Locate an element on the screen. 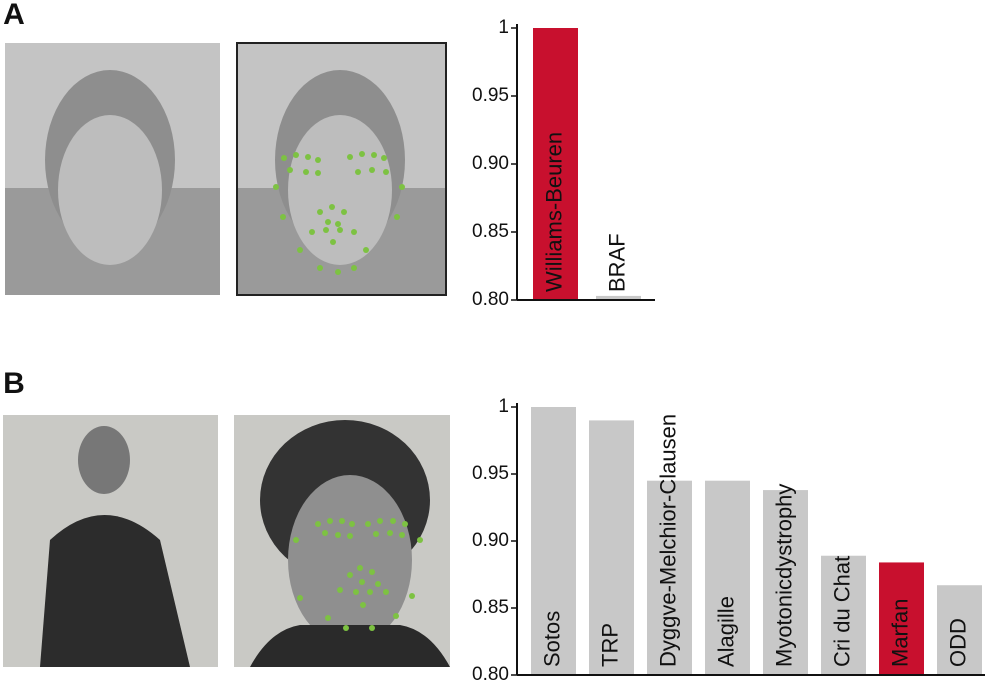  category-label: Cri du Chat is located at coordinates (841, 611).